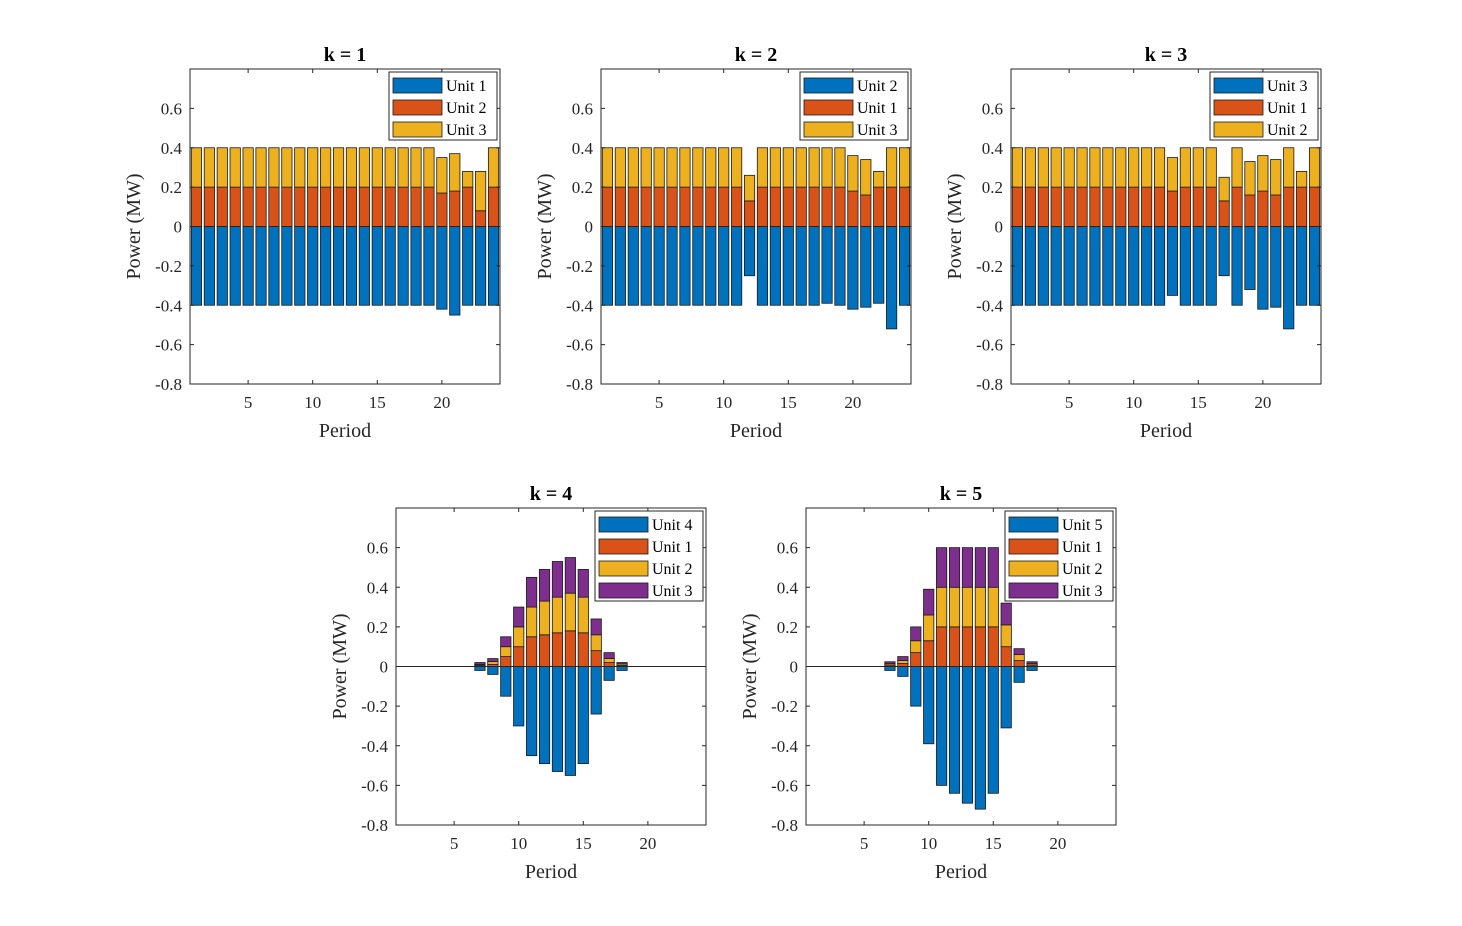  I want to click on x-tick-label: 15, so click(377, 402).